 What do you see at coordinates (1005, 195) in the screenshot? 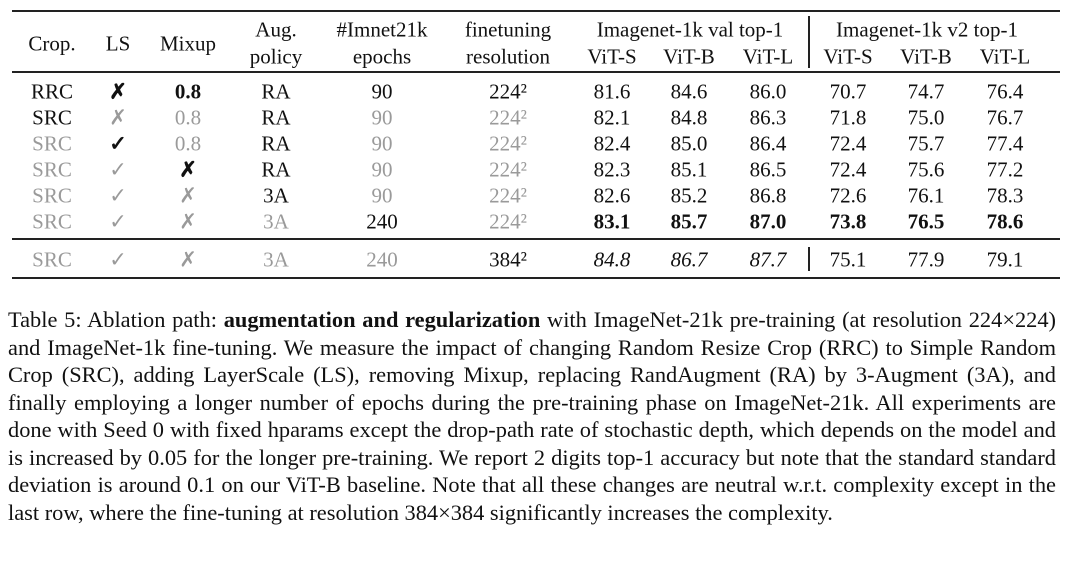
I see `table-cell: 78.3` at bounding box center [1005, 195].